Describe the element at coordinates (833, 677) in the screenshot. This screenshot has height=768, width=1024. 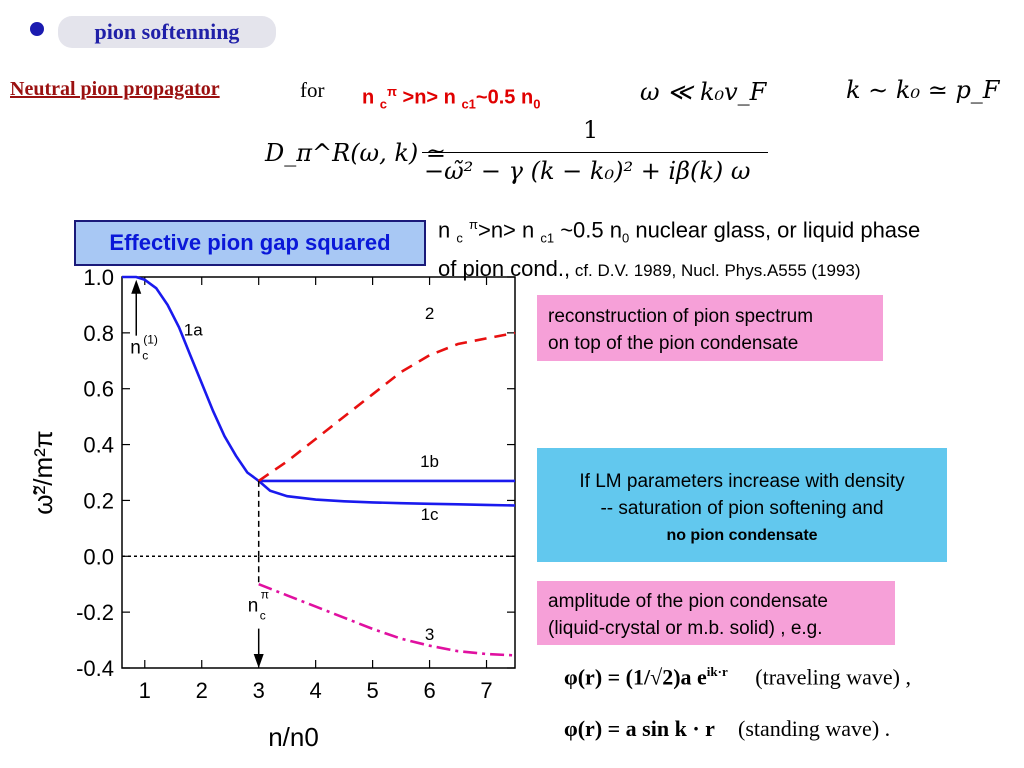
I see `traveling-label: (traveling wave) ,` at that location.